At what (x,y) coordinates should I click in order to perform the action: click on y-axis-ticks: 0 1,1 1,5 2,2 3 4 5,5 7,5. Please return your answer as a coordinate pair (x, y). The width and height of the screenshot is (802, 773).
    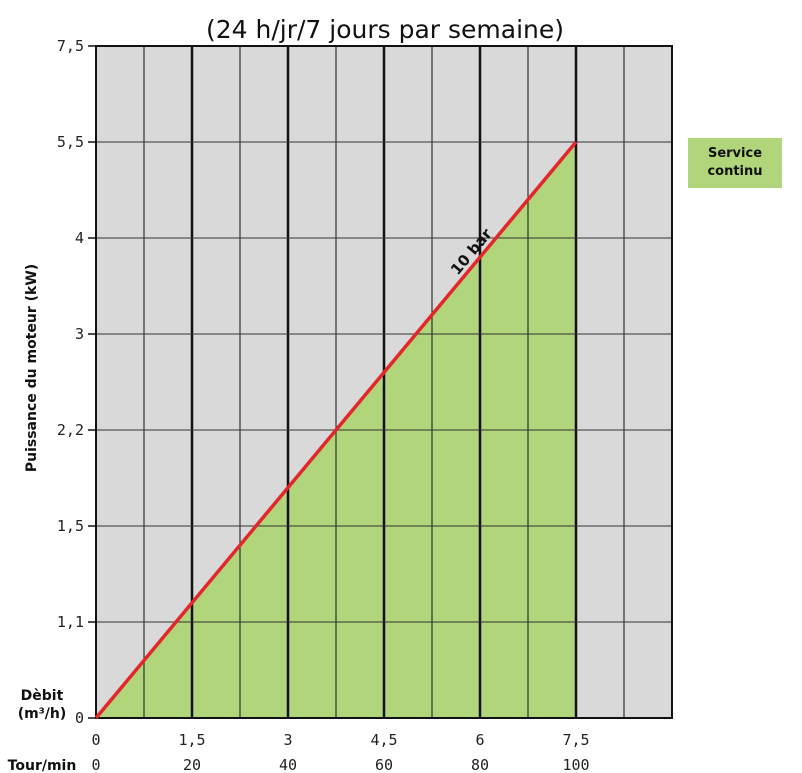
    Looking at the image, I should click on (76, 382).